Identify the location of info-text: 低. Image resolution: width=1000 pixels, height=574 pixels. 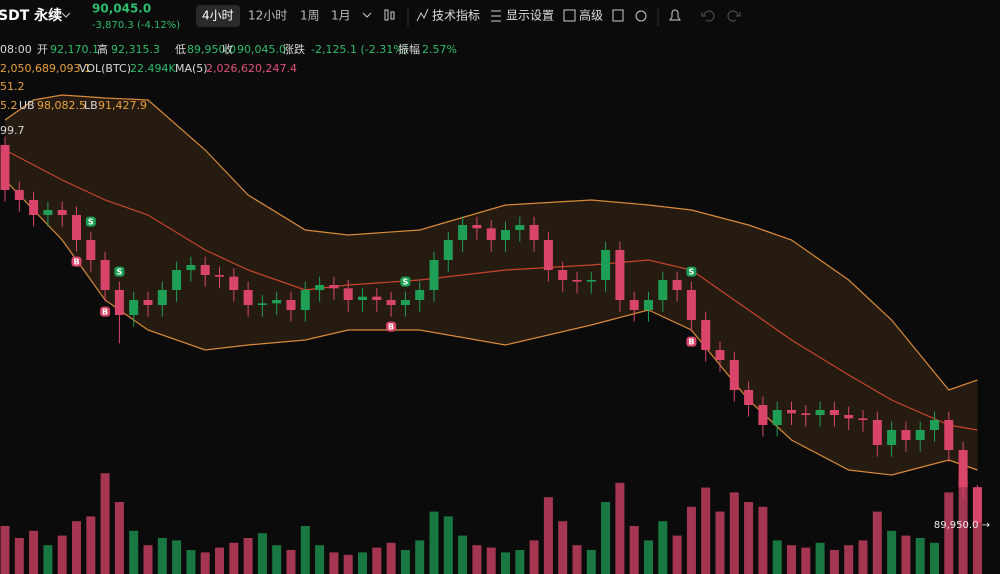
(180, 49).